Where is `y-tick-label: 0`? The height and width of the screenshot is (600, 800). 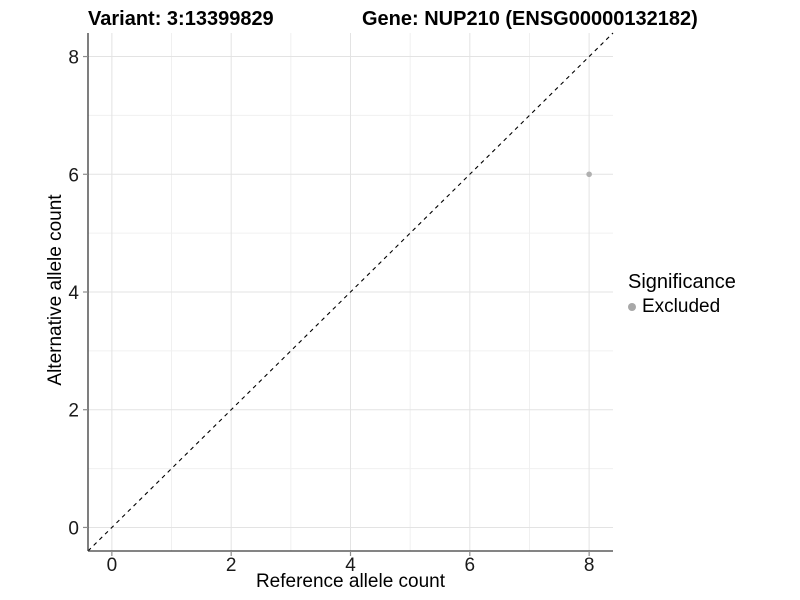
y-tick-label: 0 is located at coordinates (73, 528).